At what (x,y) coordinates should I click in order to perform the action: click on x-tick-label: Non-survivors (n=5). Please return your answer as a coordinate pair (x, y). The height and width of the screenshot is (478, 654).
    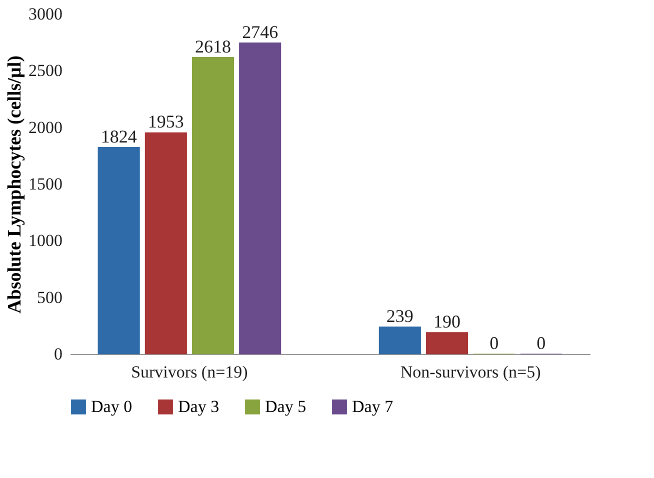
    Looking at the image, I should click on (470, 372).